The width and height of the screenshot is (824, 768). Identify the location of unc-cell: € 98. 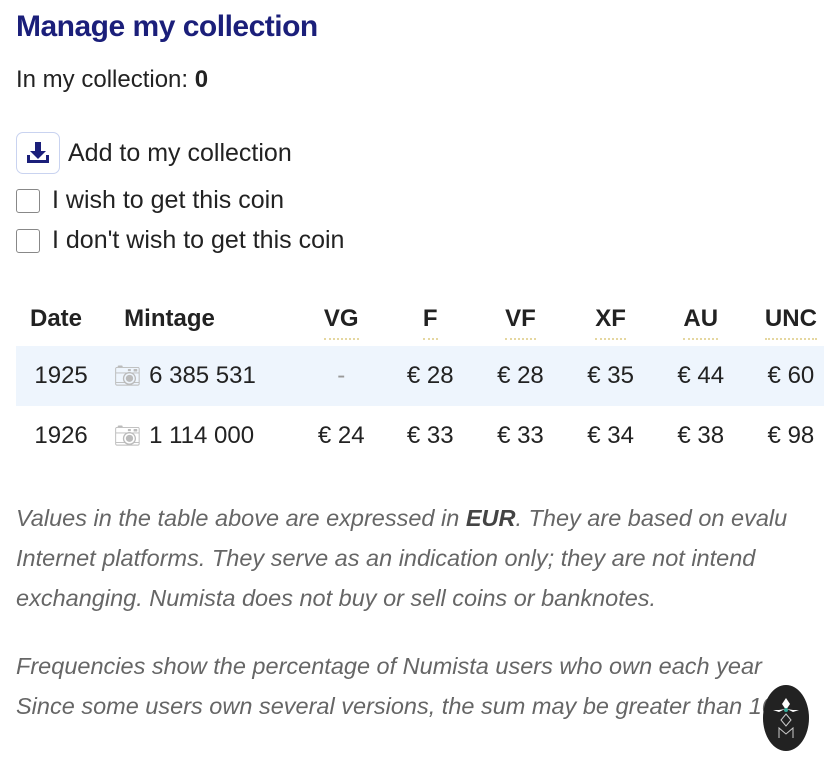
(791, 435).